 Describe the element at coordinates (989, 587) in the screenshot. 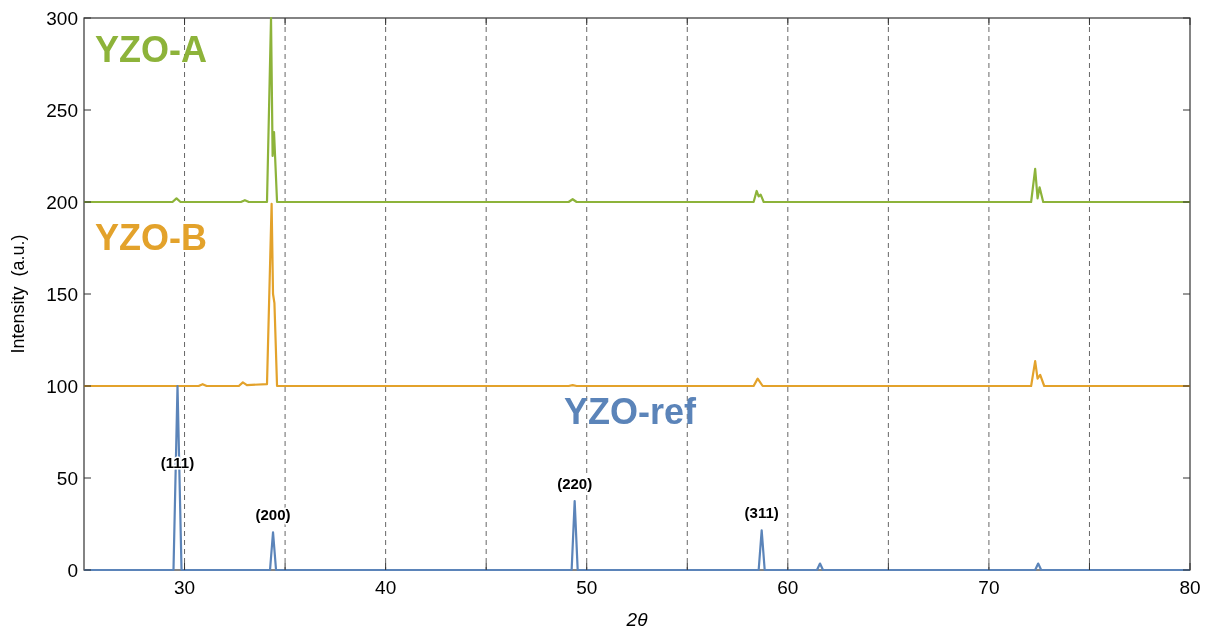

I see `x-tick-label: 70` at that location.